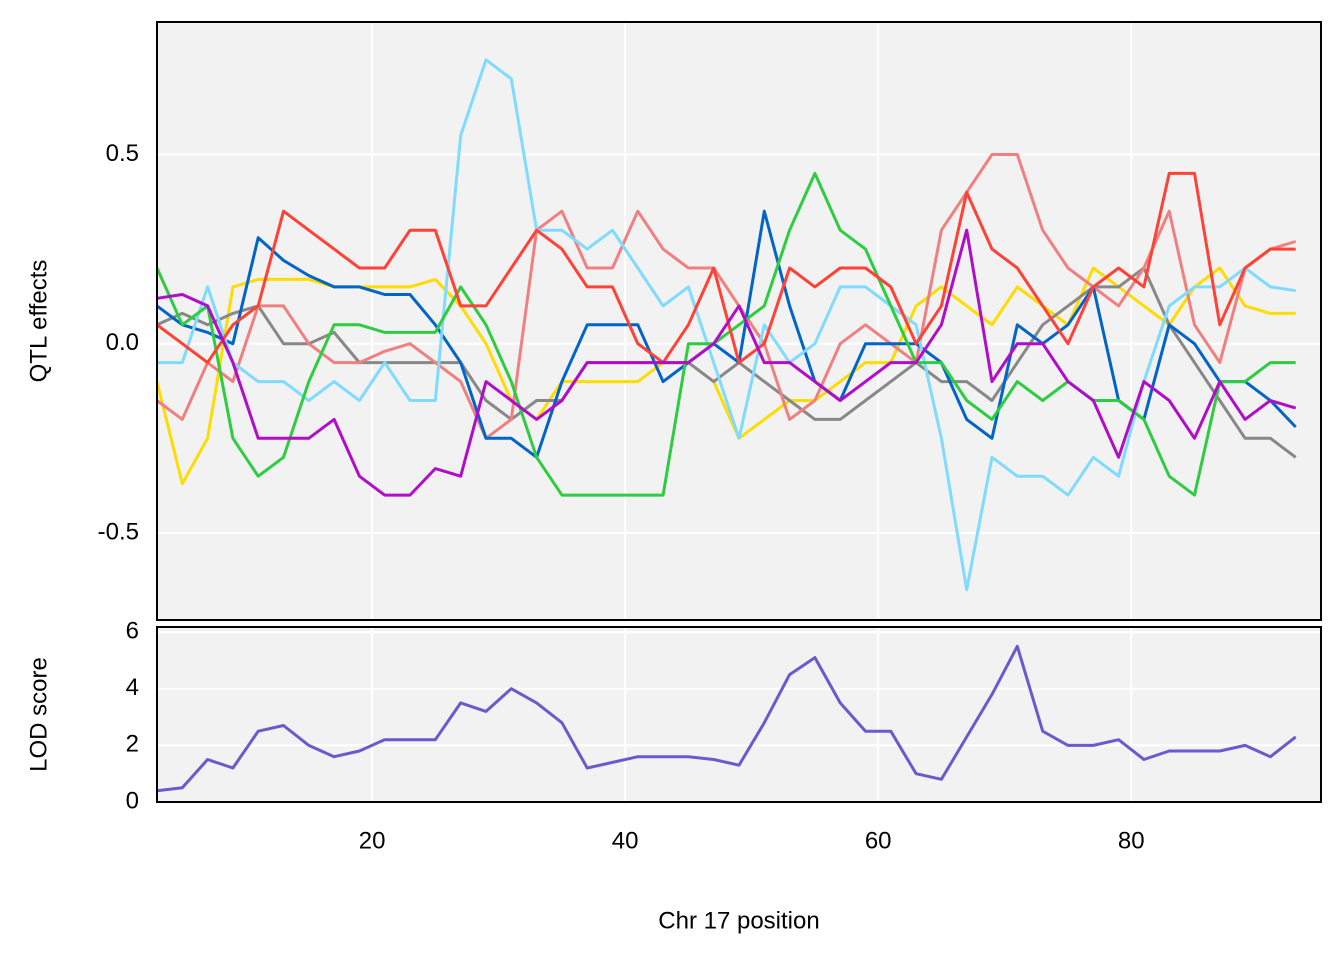 This screenshot has width=1344, height=965. Describe the element at coordinates (38, 321) in the screenshot. I see `y-axis-label: QTL effects` at that location.